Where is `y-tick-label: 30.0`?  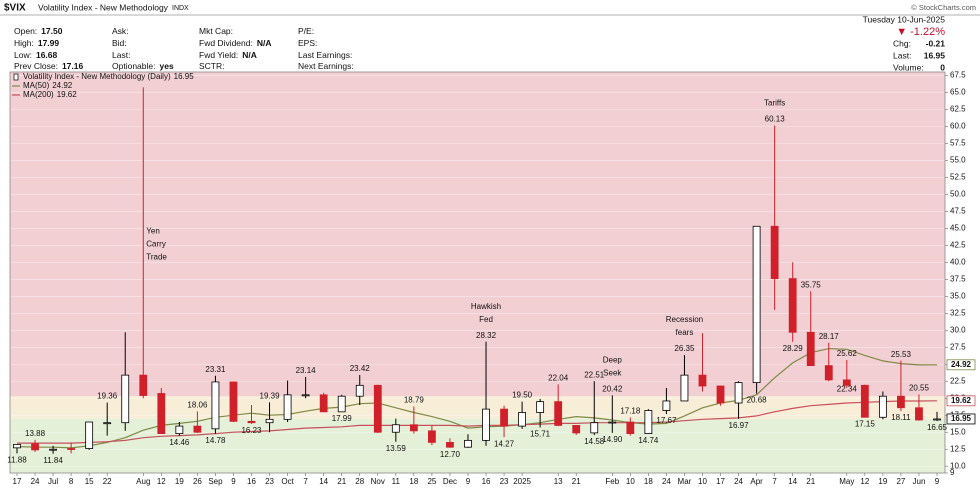
y-tick-label: 30.0 is located at coordinates (958, 329).